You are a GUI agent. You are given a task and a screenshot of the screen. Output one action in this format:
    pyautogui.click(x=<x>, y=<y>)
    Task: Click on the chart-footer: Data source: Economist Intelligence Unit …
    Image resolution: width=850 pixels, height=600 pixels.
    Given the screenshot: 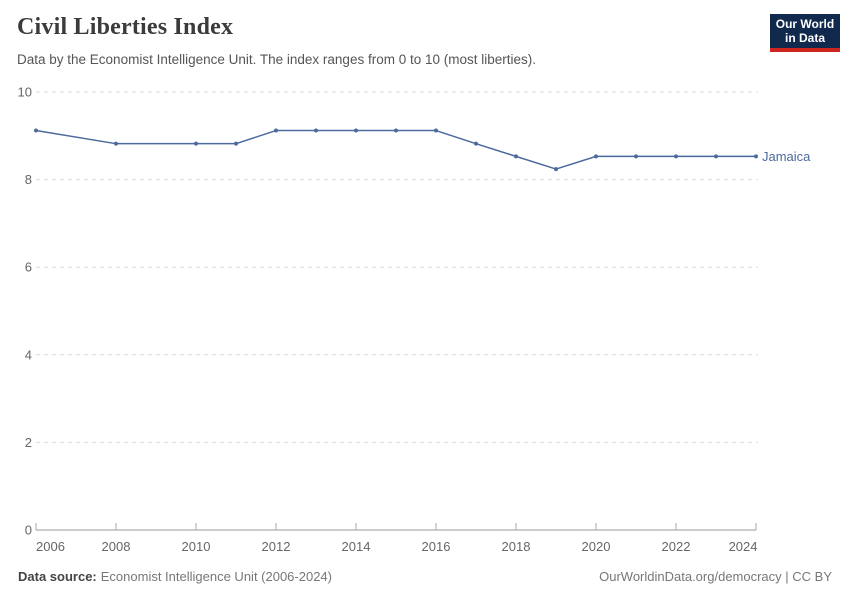 What is the action you would take?
    pyautogui.click(x=425, y=576)
    